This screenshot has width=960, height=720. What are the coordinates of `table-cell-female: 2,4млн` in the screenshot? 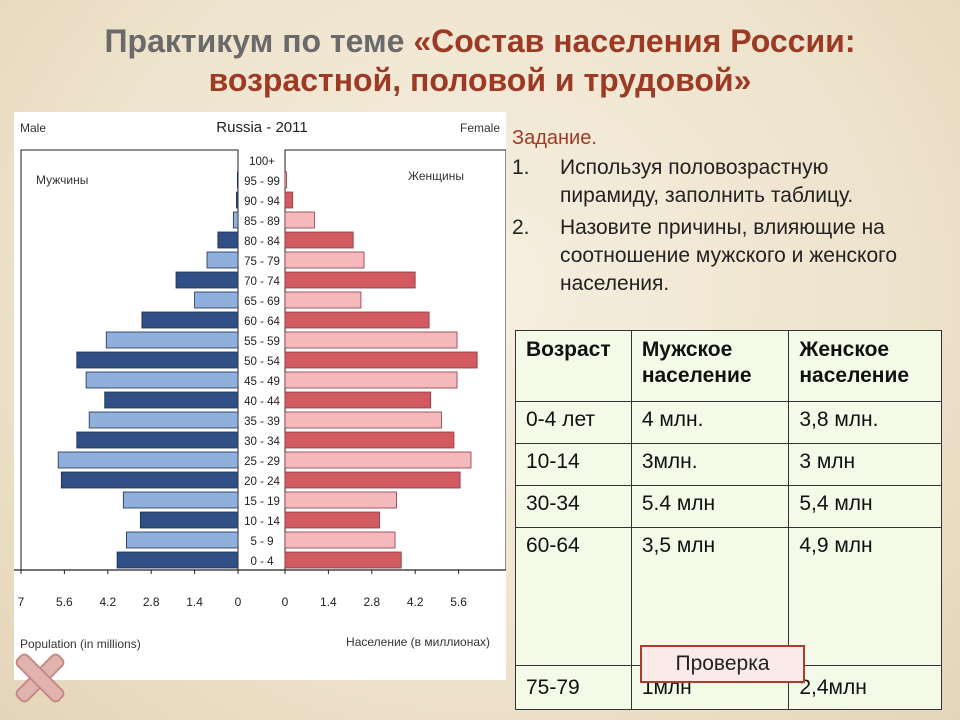 It's located at (865, 687).